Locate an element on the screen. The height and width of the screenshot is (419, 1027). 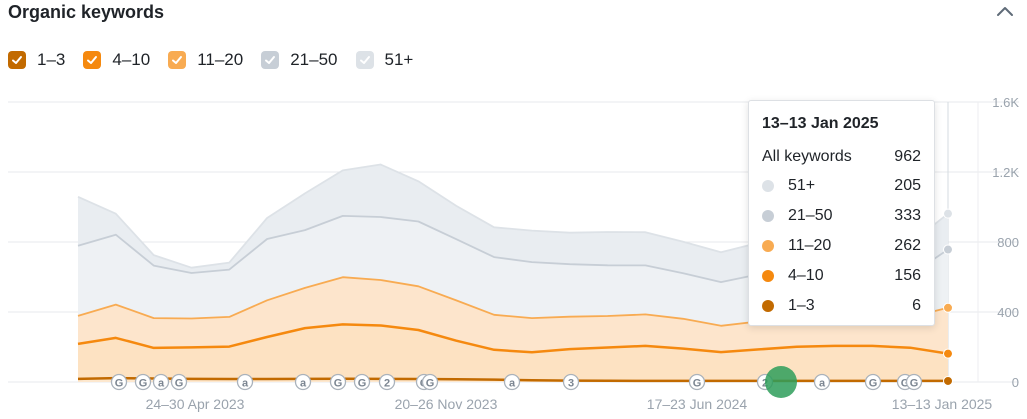
tooltip-value: 156 is located at coordinates (907, 275).